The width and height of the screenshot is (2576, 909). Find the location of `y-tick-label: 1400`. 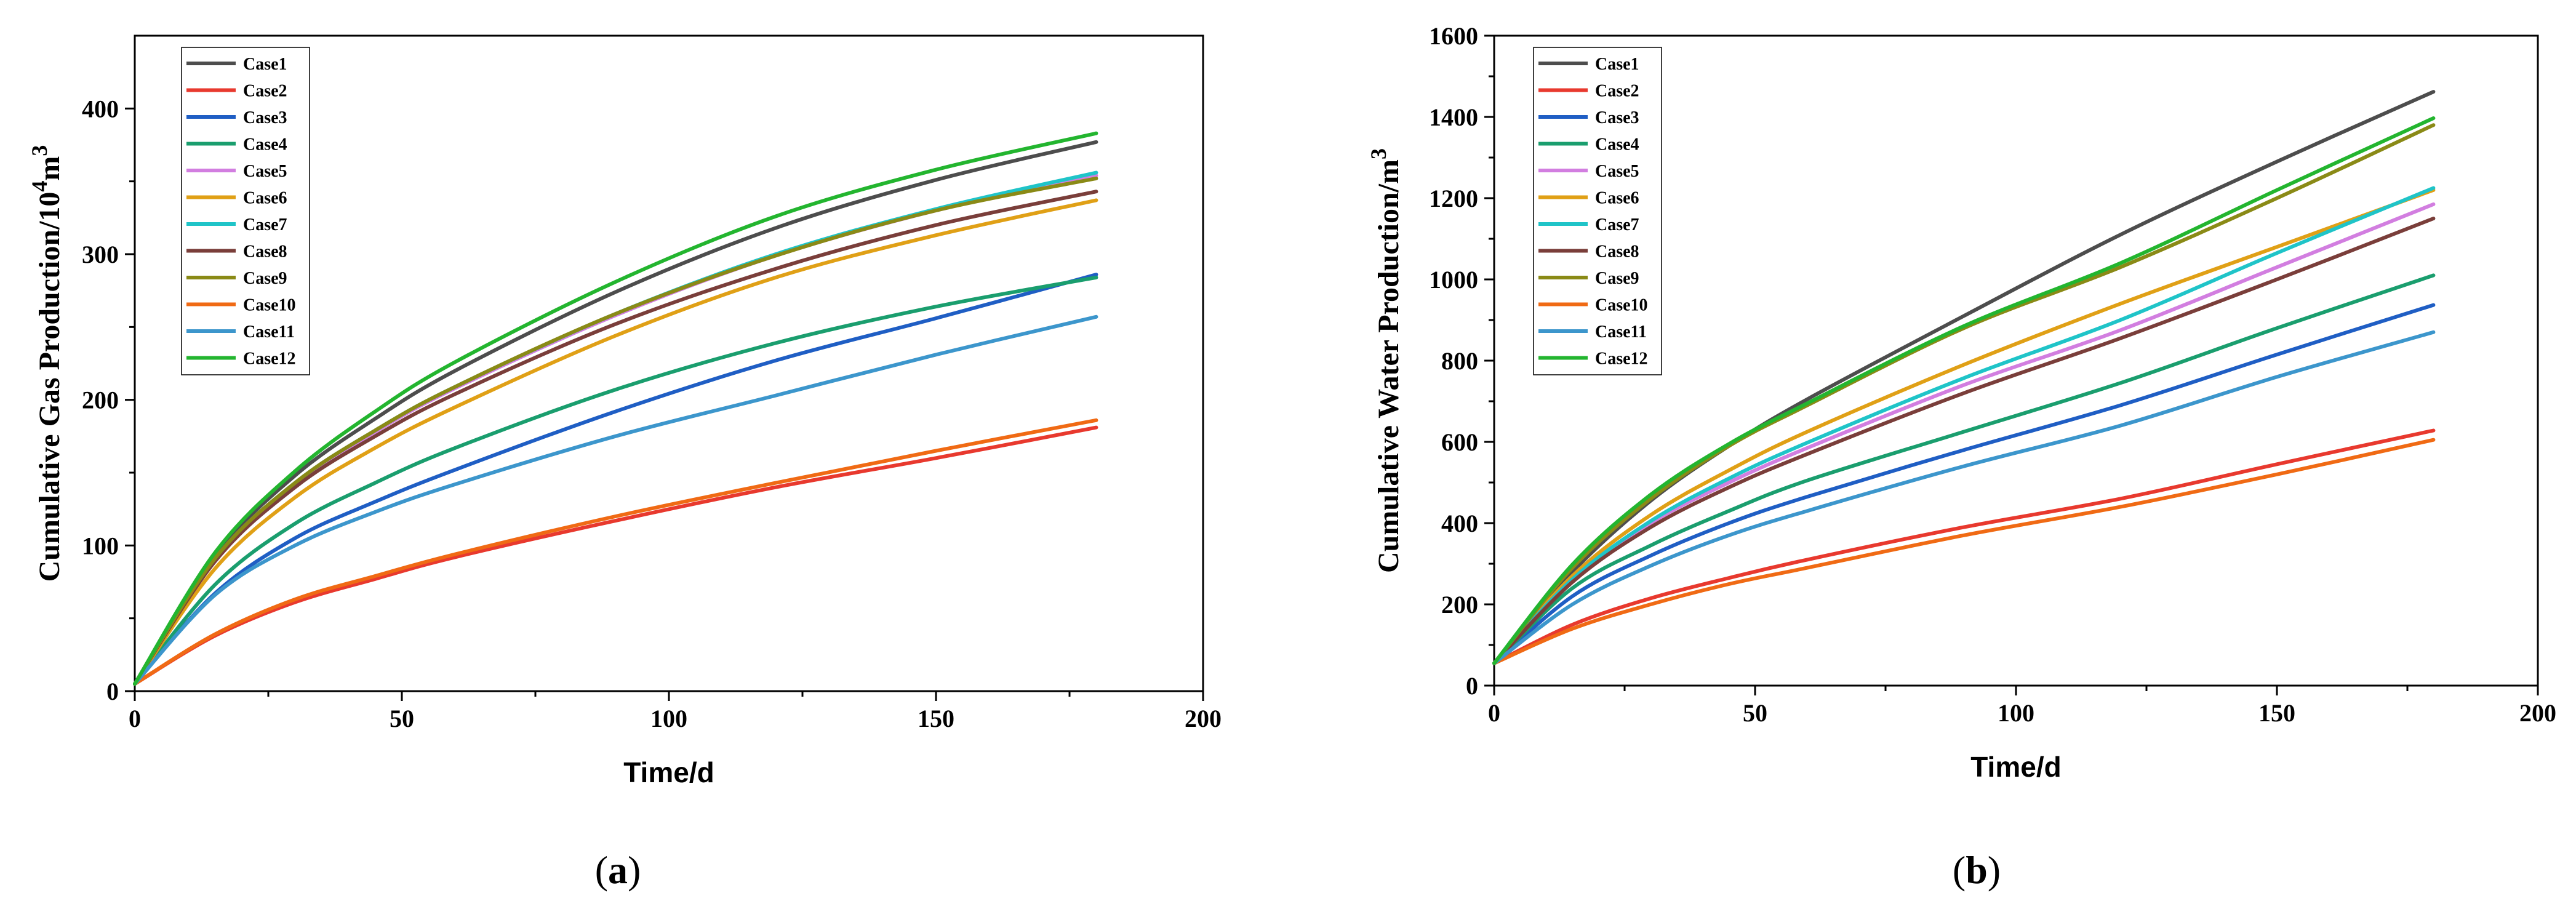

y-tick-label: 1400 is located at coordinates (1453, 117).